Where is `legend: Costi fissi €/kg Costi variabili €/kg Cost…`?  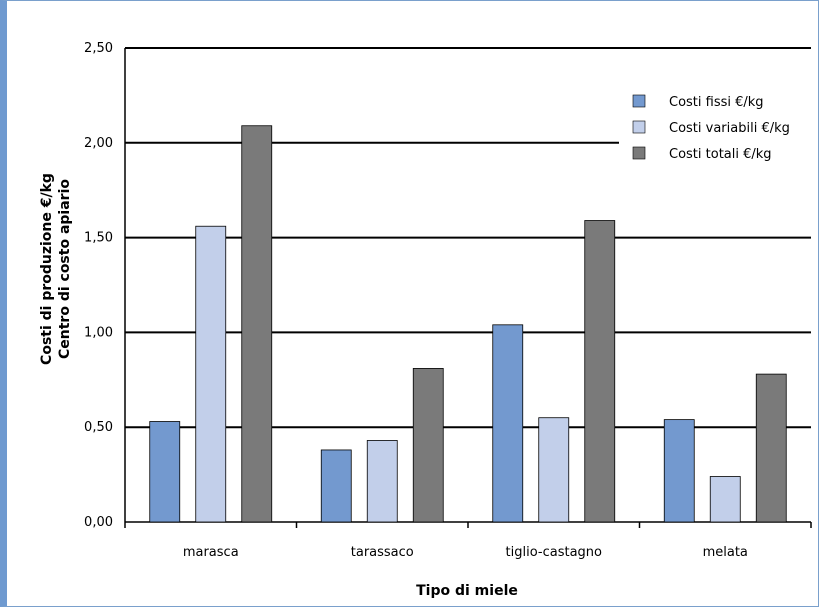
legend: Costi fissi €/kg Costi variabili €/kg Cost… is located at coordinates (715, 128).